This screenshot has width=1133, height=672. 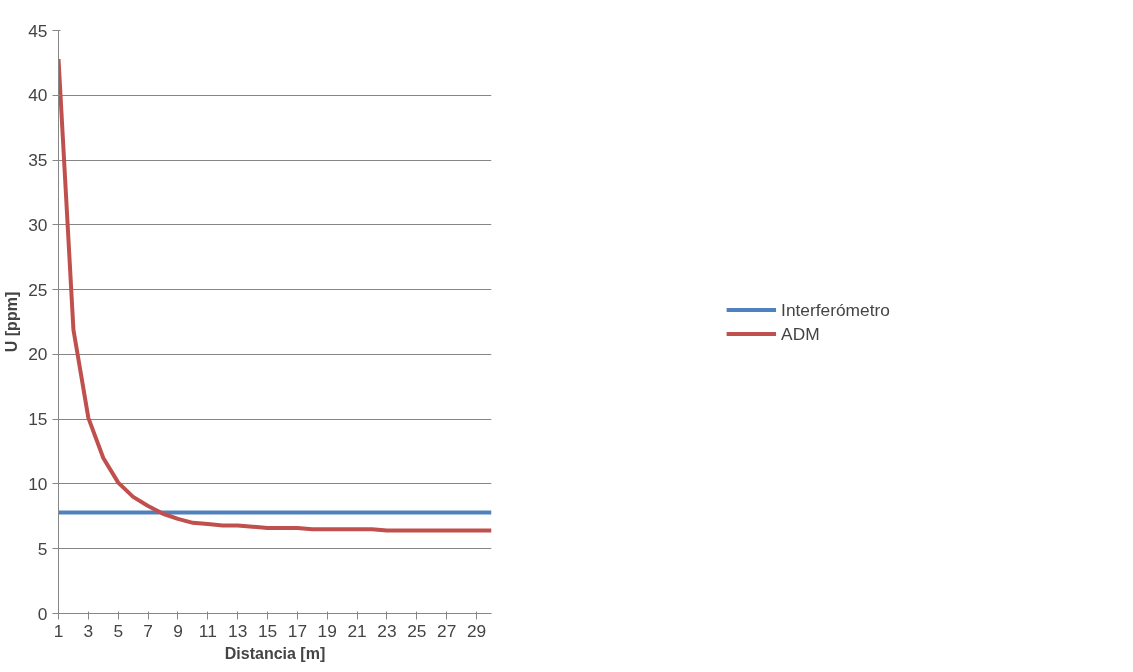 What do you see at coordinates (148, 630) in the screenshot?
I see `x-tick-label: 7` at bounding box center [148, 630].